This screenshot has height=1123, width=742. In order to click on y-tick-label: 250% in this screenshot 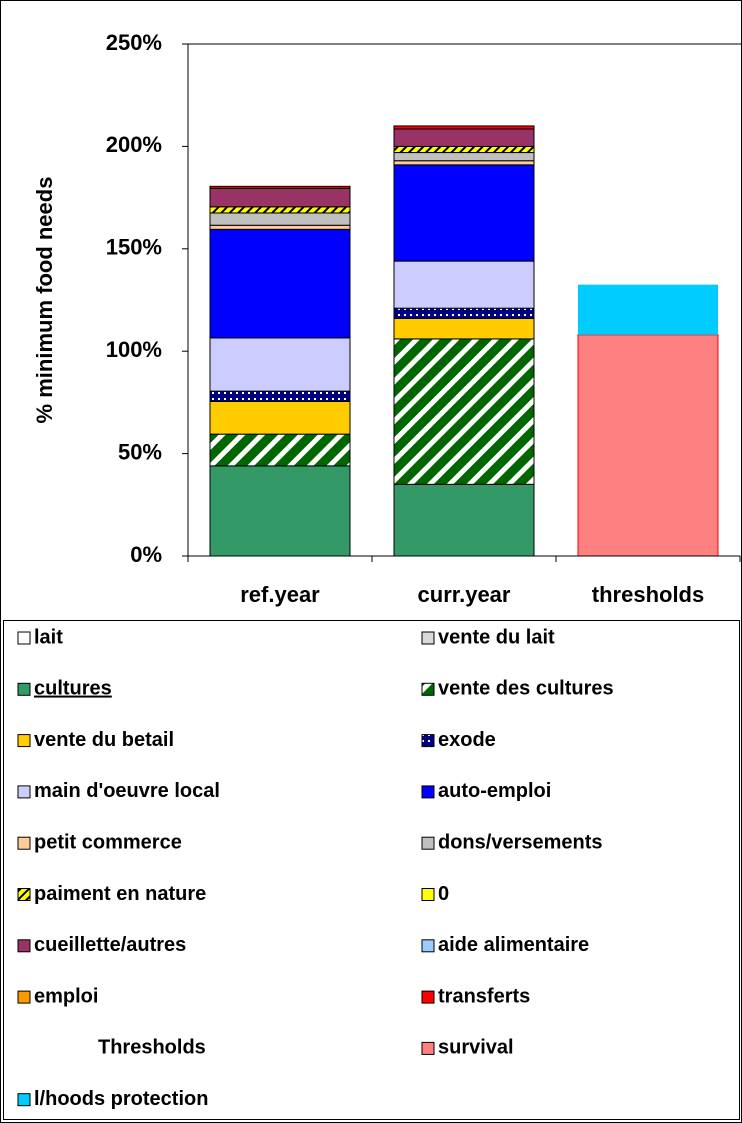, I will do `click(134, 42)`.